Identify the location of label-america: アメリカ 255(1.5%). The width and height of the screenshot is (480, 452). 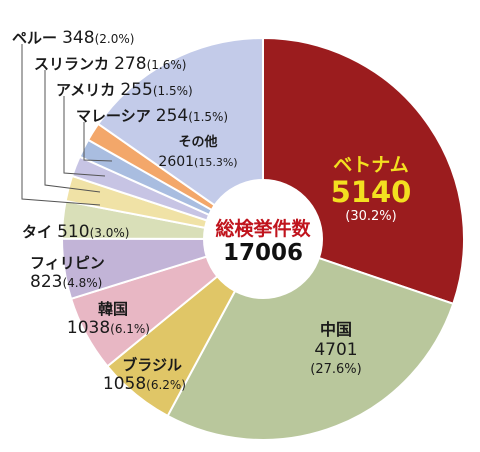
(124, 90).